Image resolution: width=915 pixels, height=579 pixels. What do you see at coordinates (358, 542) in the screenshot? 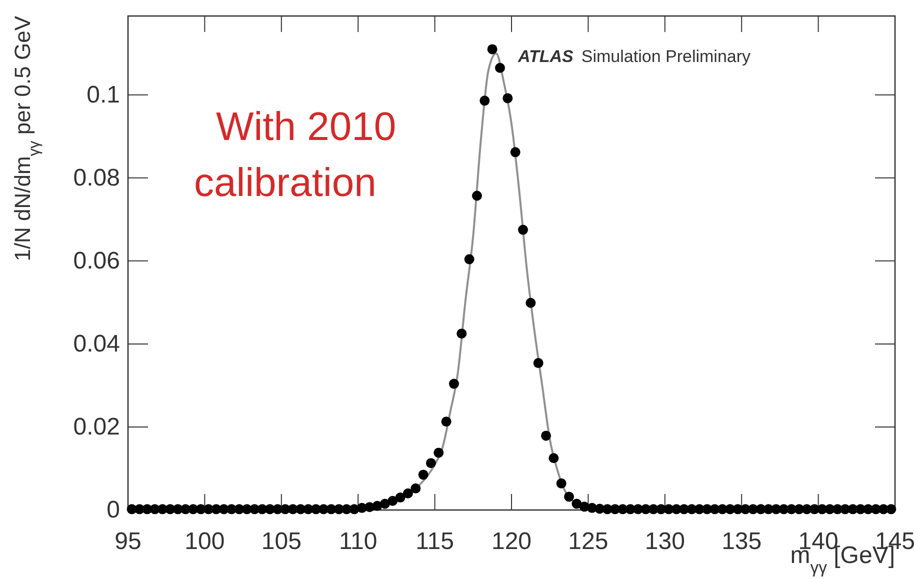
I see `x-tick-label: 110` at bounding box center [358, 542].